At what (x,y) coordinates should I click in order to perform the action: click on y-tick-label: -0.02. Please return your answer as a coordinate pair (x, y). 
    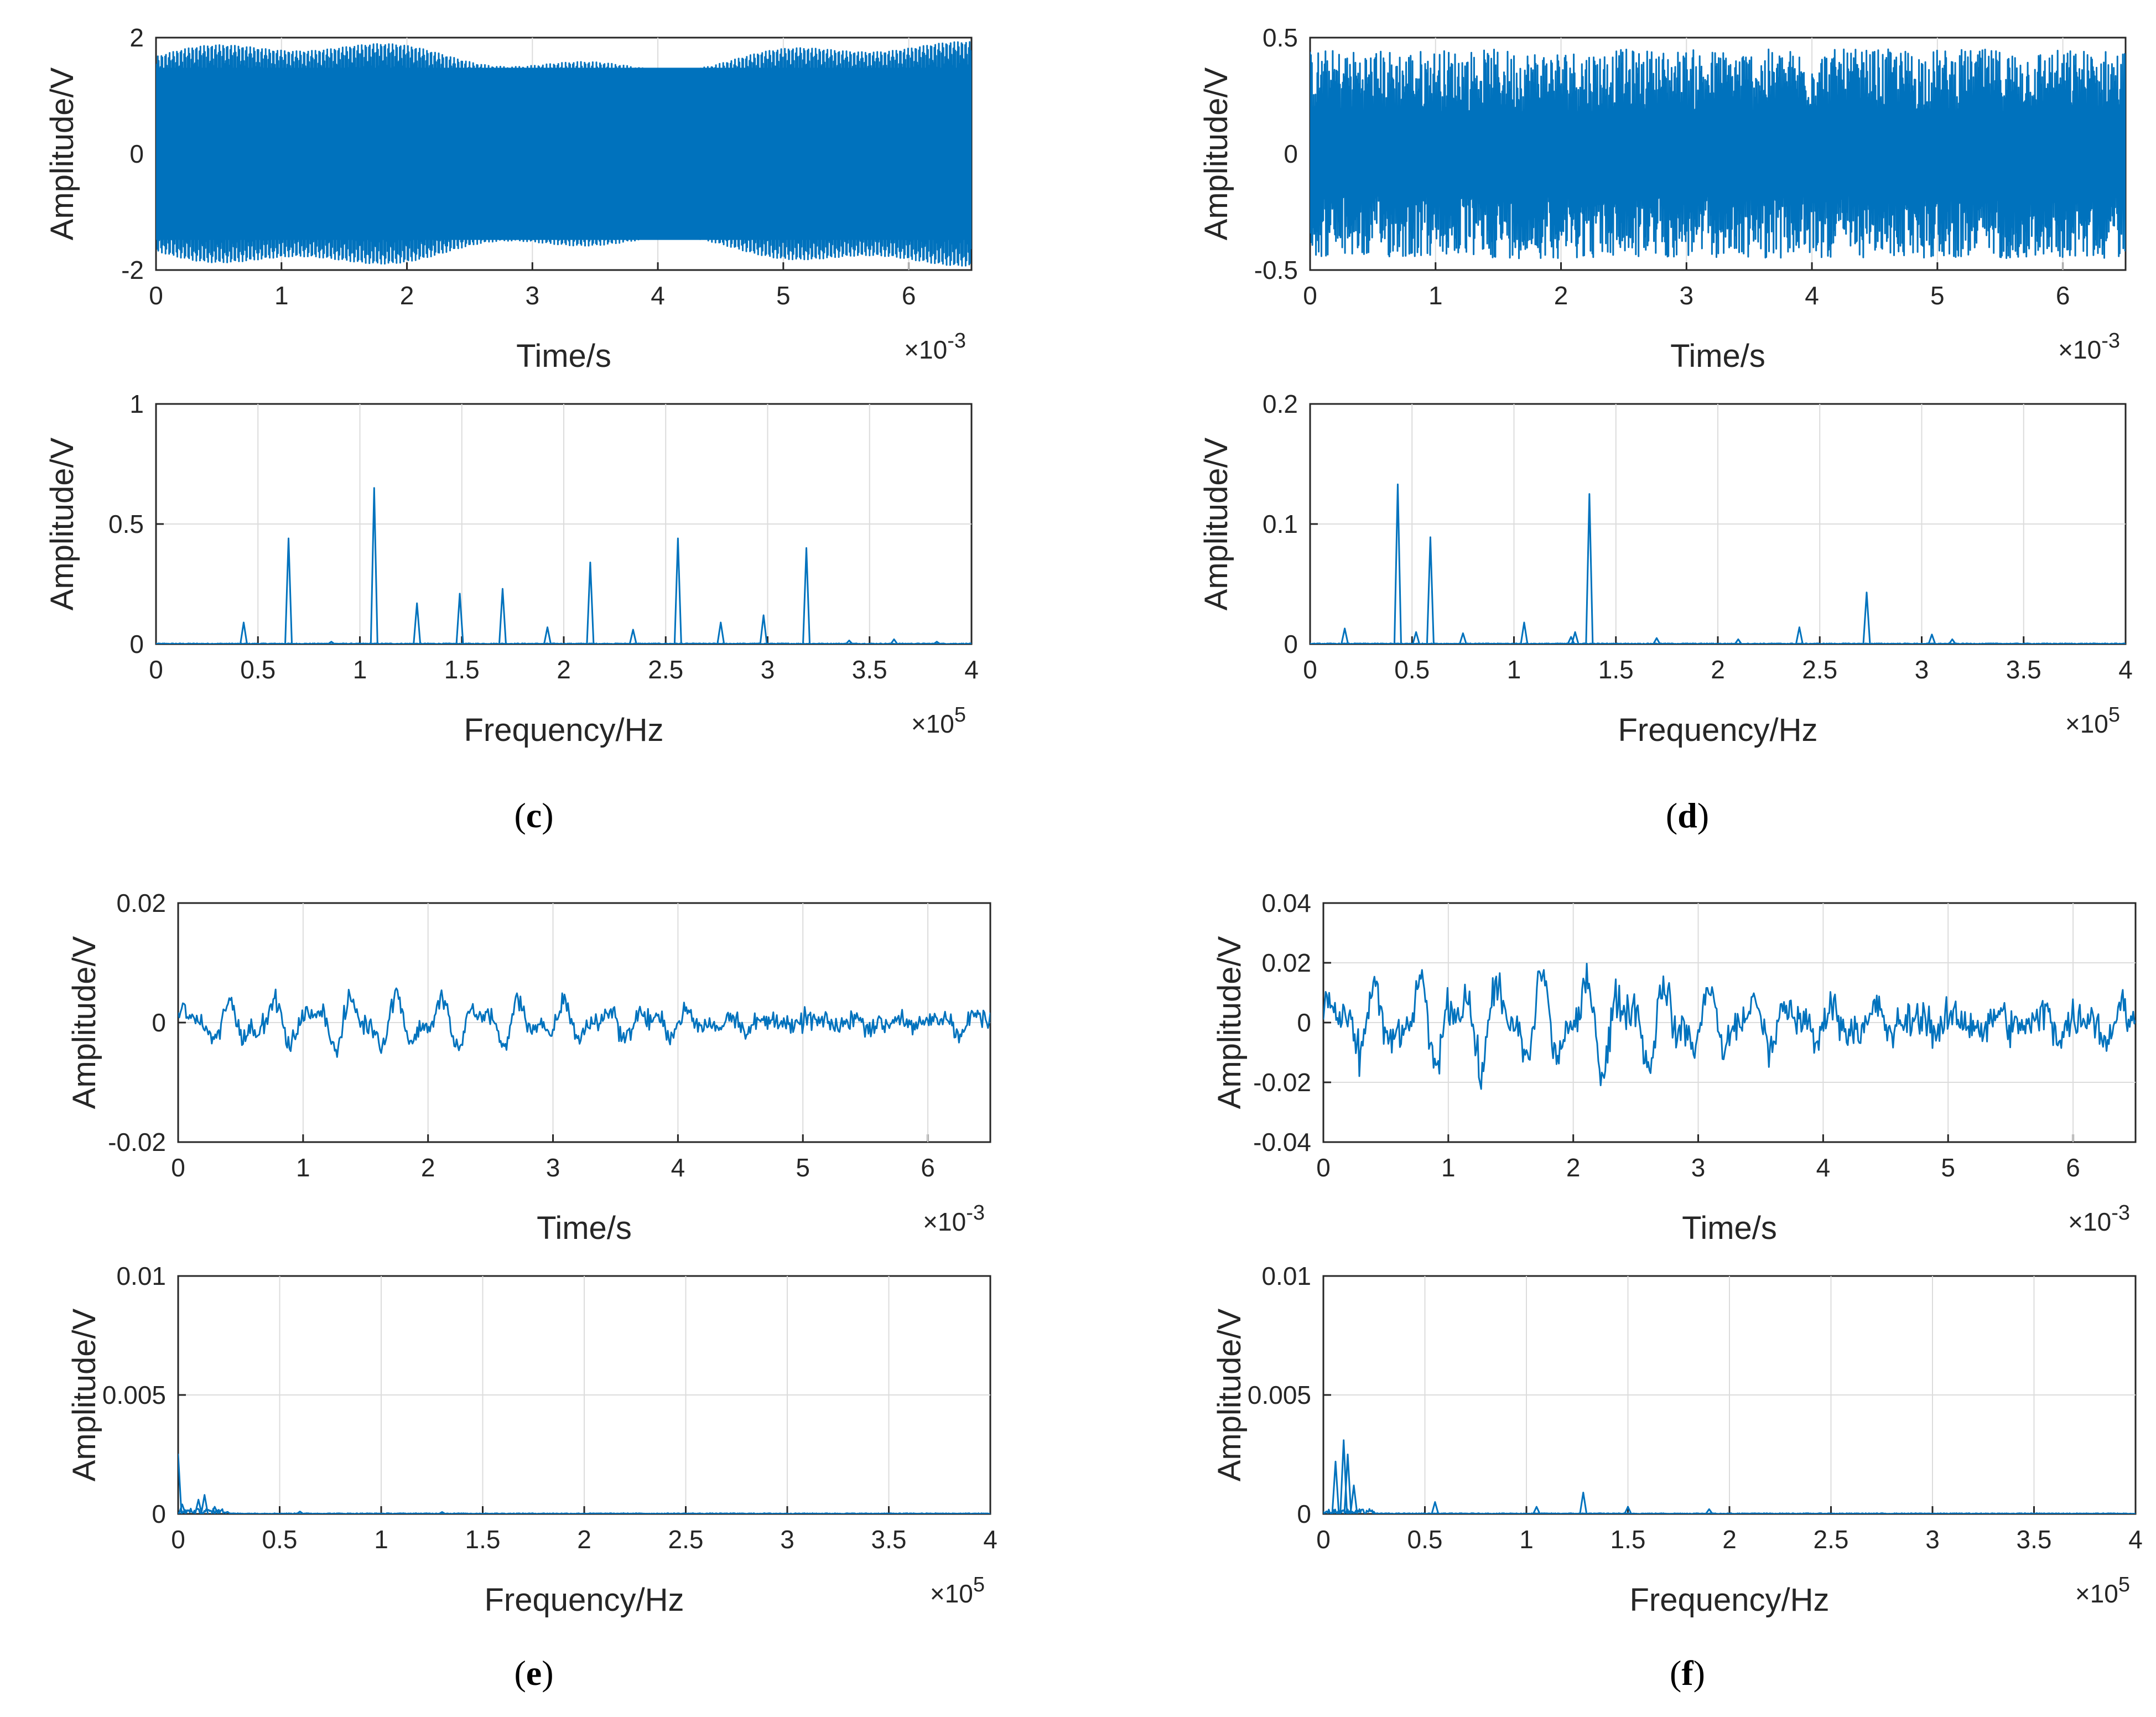
    Looking at the image, I should click on (137, 1142).